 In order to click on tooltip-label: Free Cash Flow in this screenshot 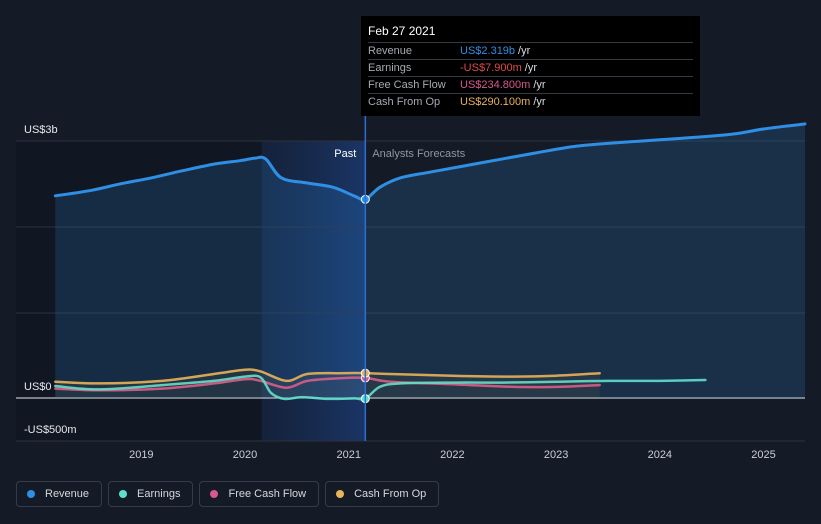, I will do `click(407, 85)`.